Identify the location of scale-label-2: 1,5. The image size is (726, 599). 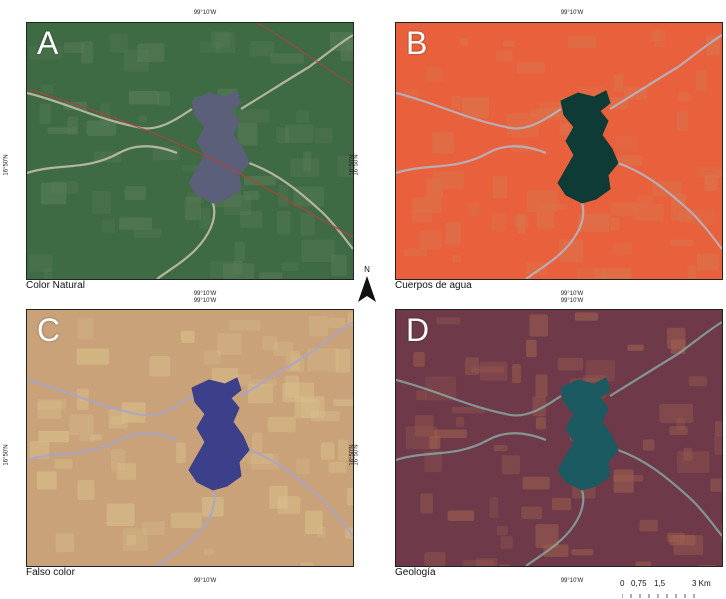
(660, 583).